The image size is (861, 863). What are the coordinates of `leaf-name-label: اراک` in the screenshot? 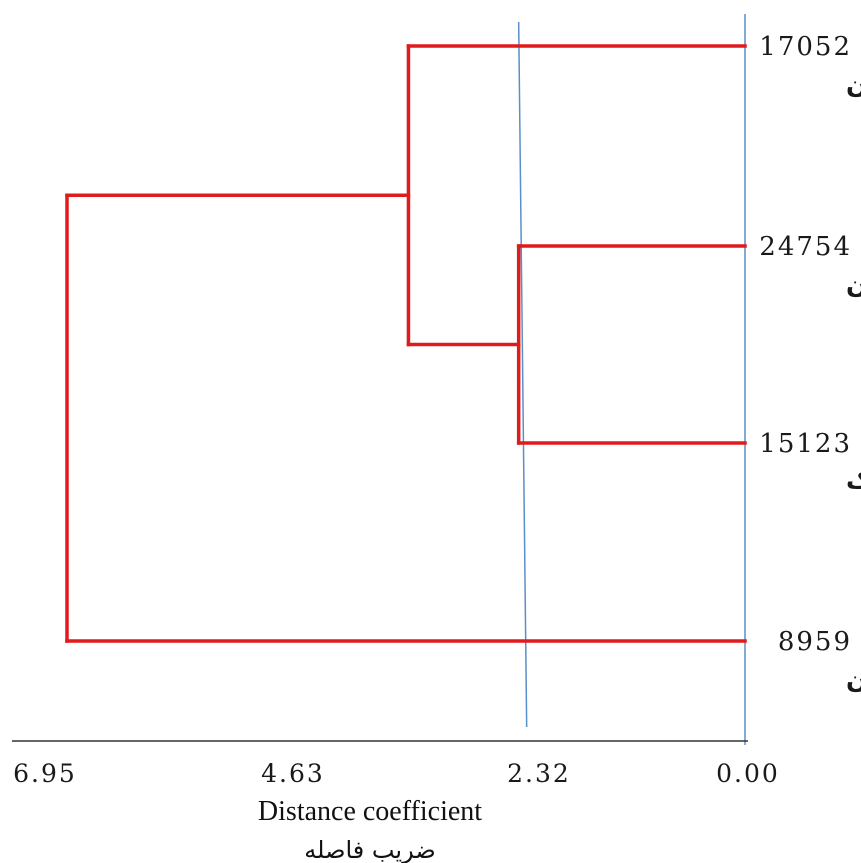 It's located at (853, 479).